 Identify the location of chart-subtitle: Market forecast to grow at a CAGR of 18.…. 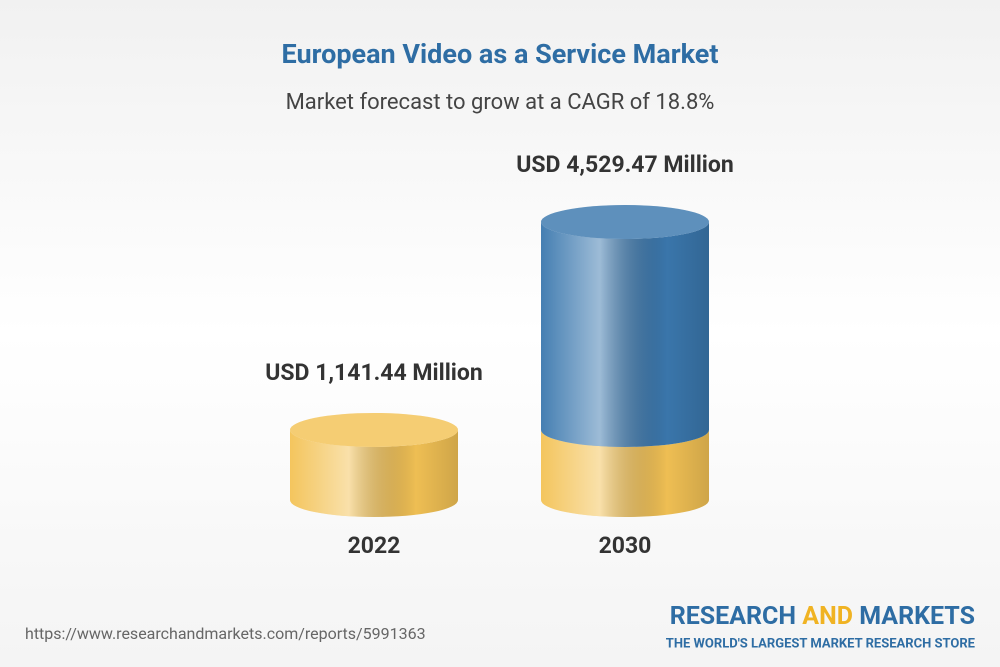
(500, 102).